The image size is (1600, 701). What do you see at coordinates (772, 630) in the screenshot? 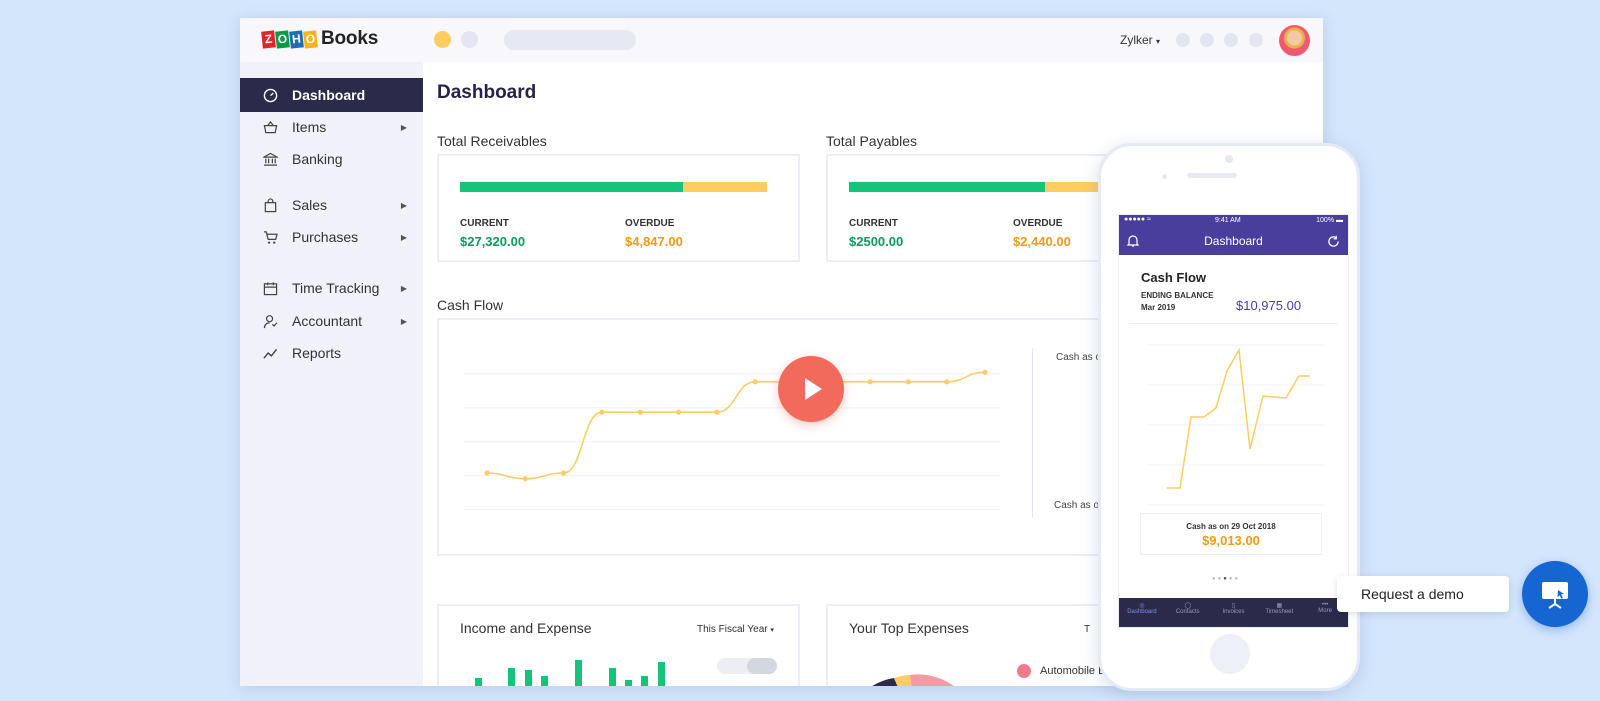
I see `chevron-down-icon: ▾` at bounding box center [772, 630].